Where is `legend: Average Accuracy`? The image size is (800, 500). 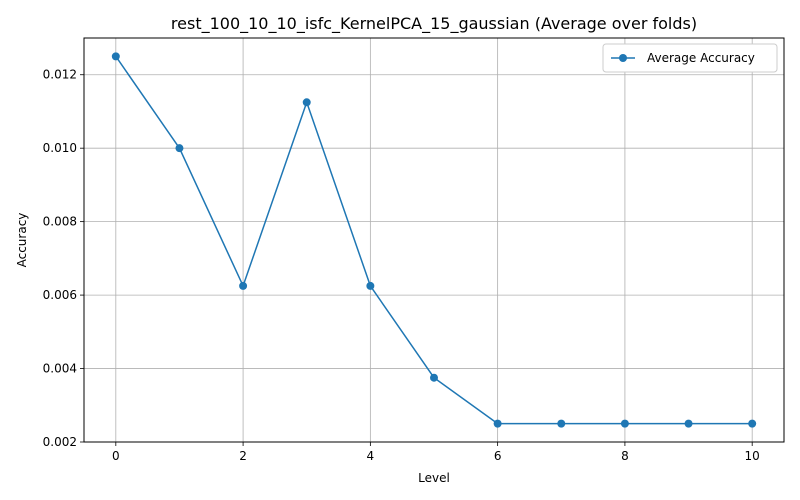 legend: Average Accuracy is located at coordinates (690, 58).